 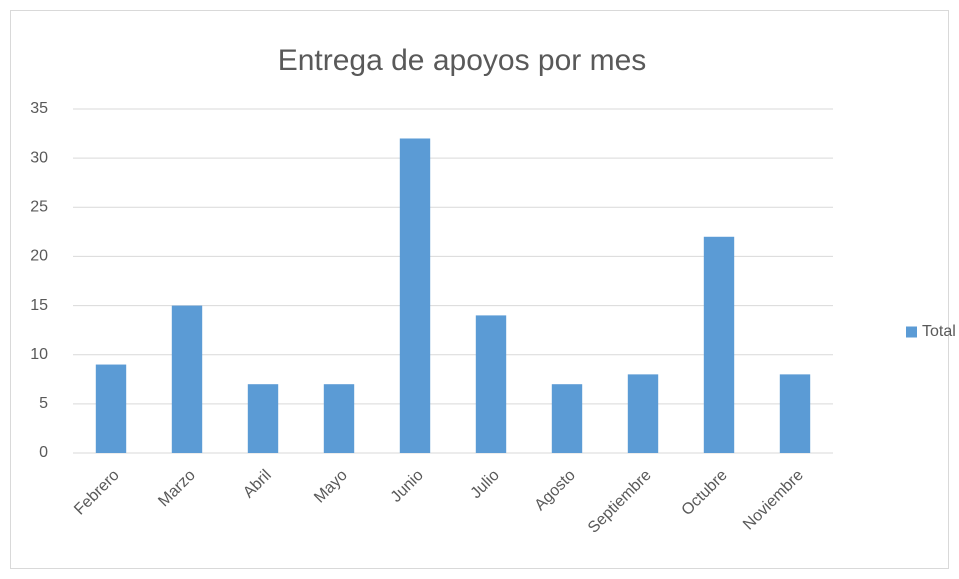 I want to click on legend-swatch, so click(x=911, y=332).